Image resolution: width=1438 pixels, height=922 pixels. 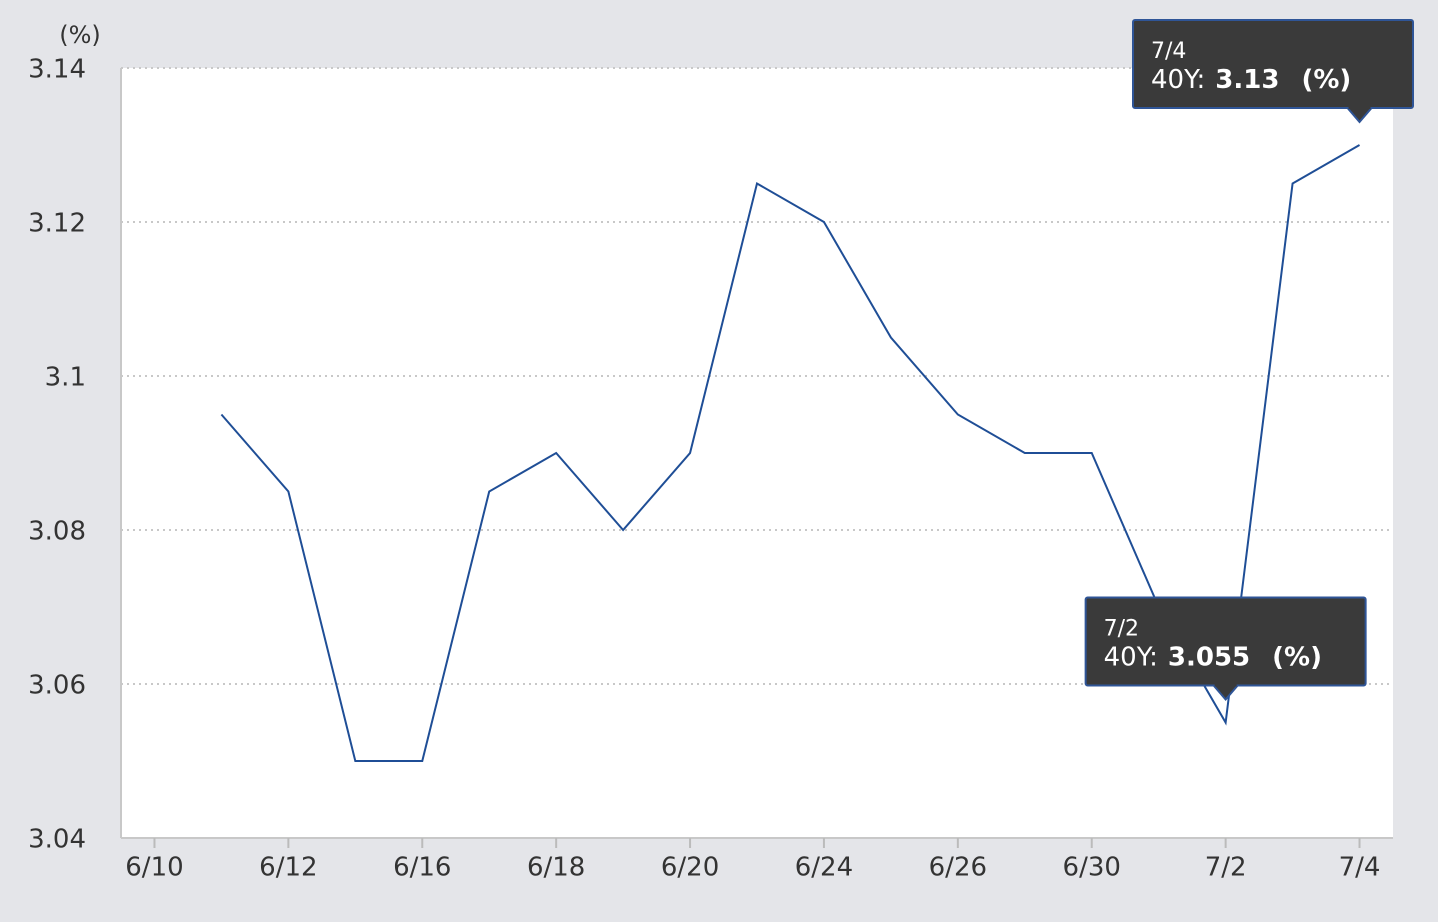 I want to click on x-tick-label: 6/12, so click(x=288, y=868).